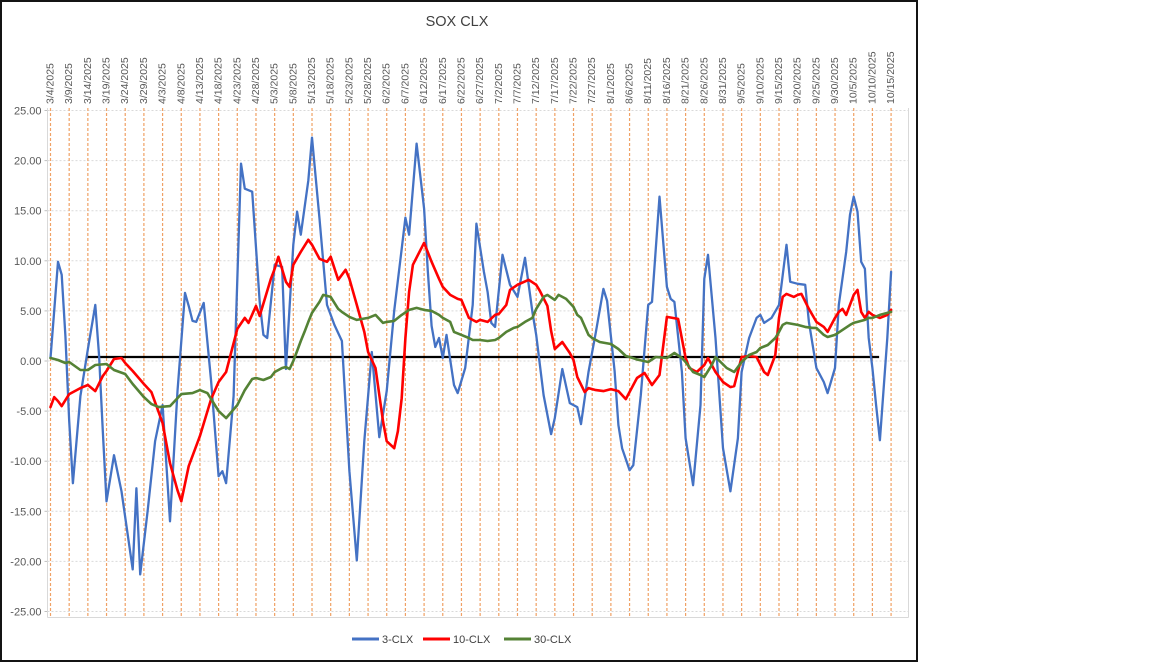 Image resolution: width=1152 pixels, height=662 pixels. What do you see at coordinates (25, 613) in the screenshot?
I see `y-axis-label: -25.00` at bounding box center [25, 613].